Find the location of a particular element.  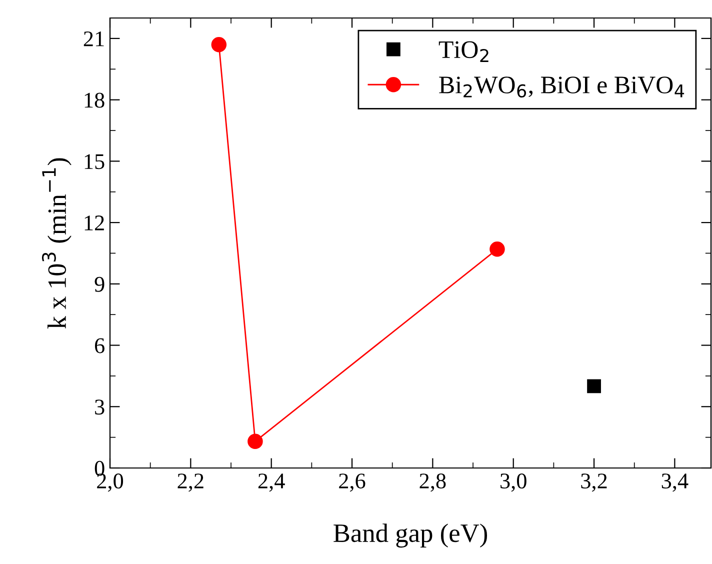

x-tick-label: 2,0 is located at coordinates (110, 483).